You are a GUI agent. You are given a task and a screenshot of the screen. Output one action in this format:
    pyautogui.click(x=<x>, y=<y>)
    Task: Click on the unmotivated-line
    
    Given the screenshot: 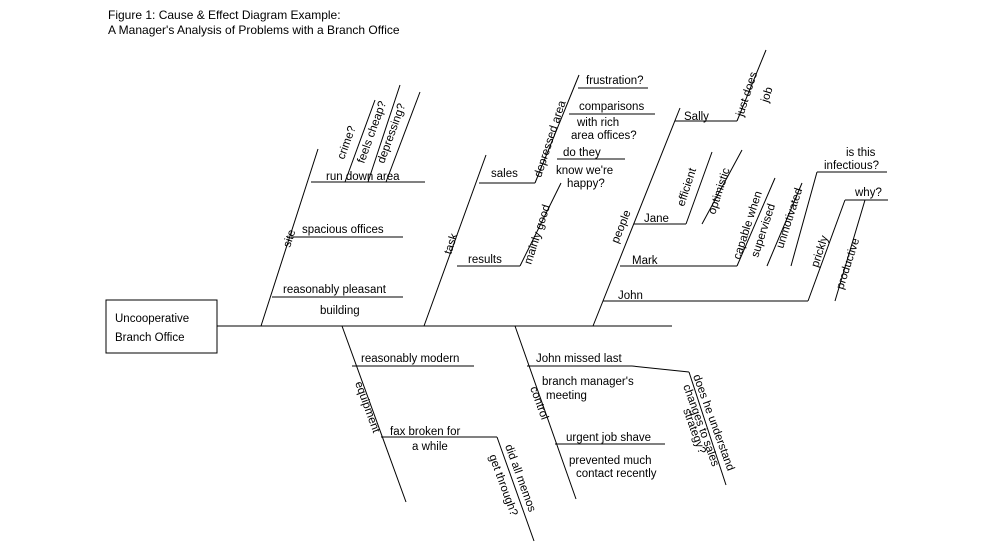 What is the action you would take?
    pyautogui.click(x=784, y=224)
    